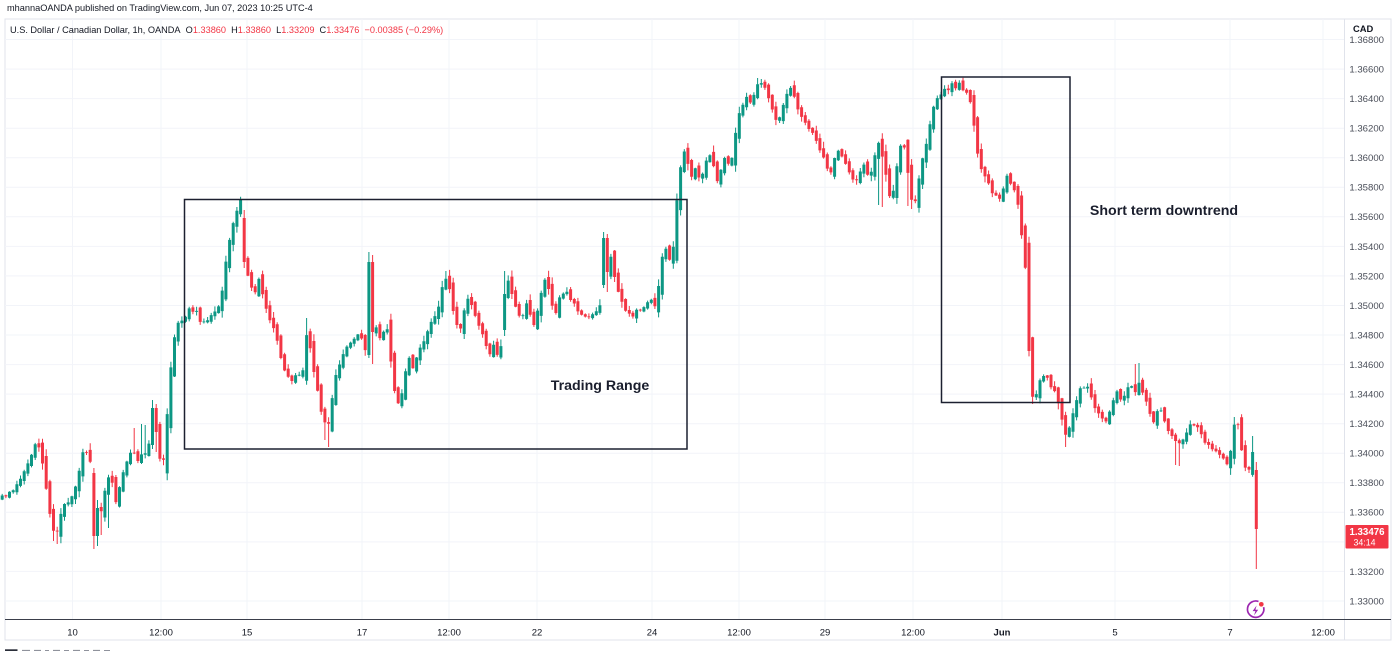  I want to click on svg-text: 1.35600, so click(1366, 217).